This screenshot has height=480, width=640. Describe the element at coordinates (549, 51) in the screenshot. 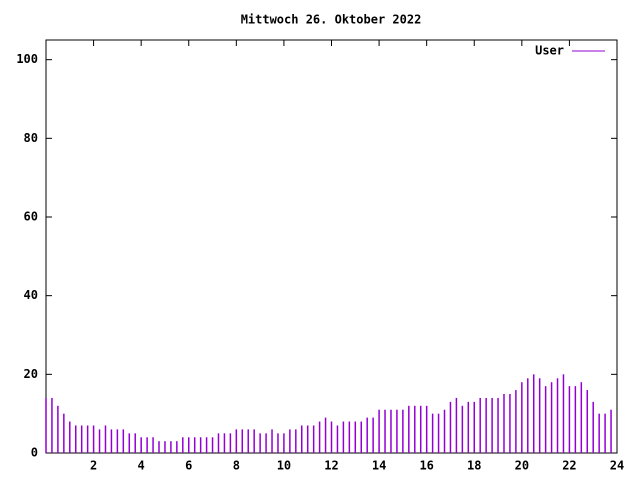

I see `legend-label: User` at that location.